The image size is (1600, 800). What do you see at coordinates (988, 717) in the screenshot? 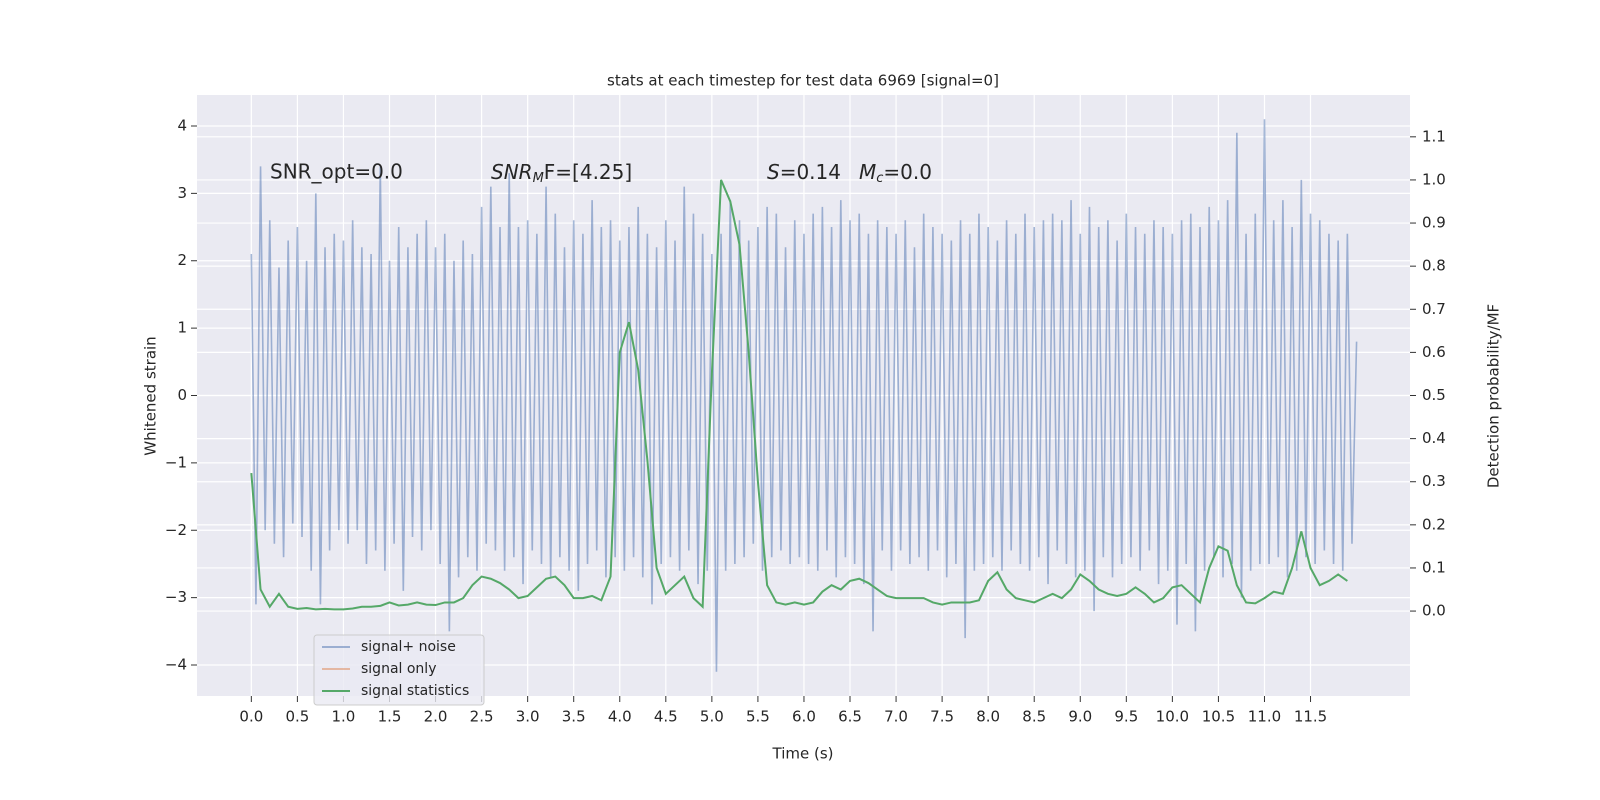
I see `x-tick-label: 8.0` at bounding box center [988, 717].